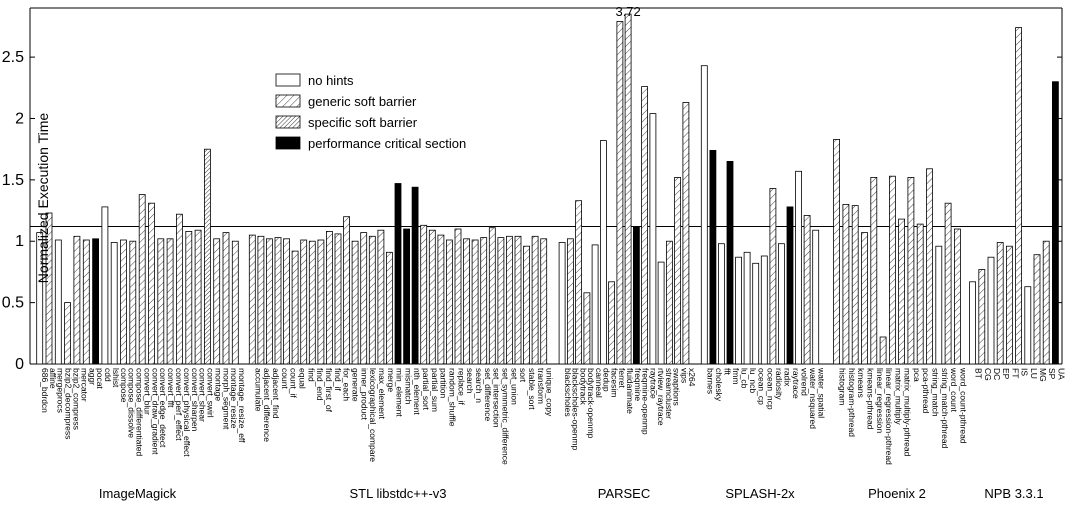 The width and height of the screenshot is (1080, 509). What do you see at coordinates (362, 101) in the screenshot?
I see `legend-label: generic soft barrier` at bounding box center [362, 101].